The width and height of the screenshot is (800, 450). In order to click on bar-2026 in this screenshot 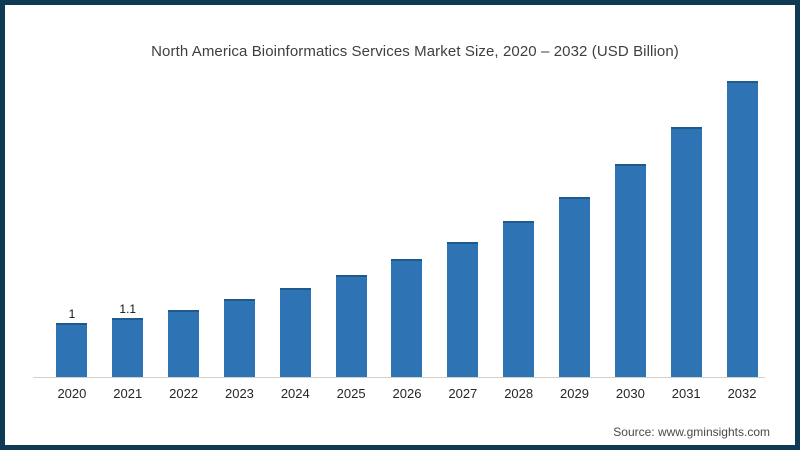, I will do `click(407, 318)`.